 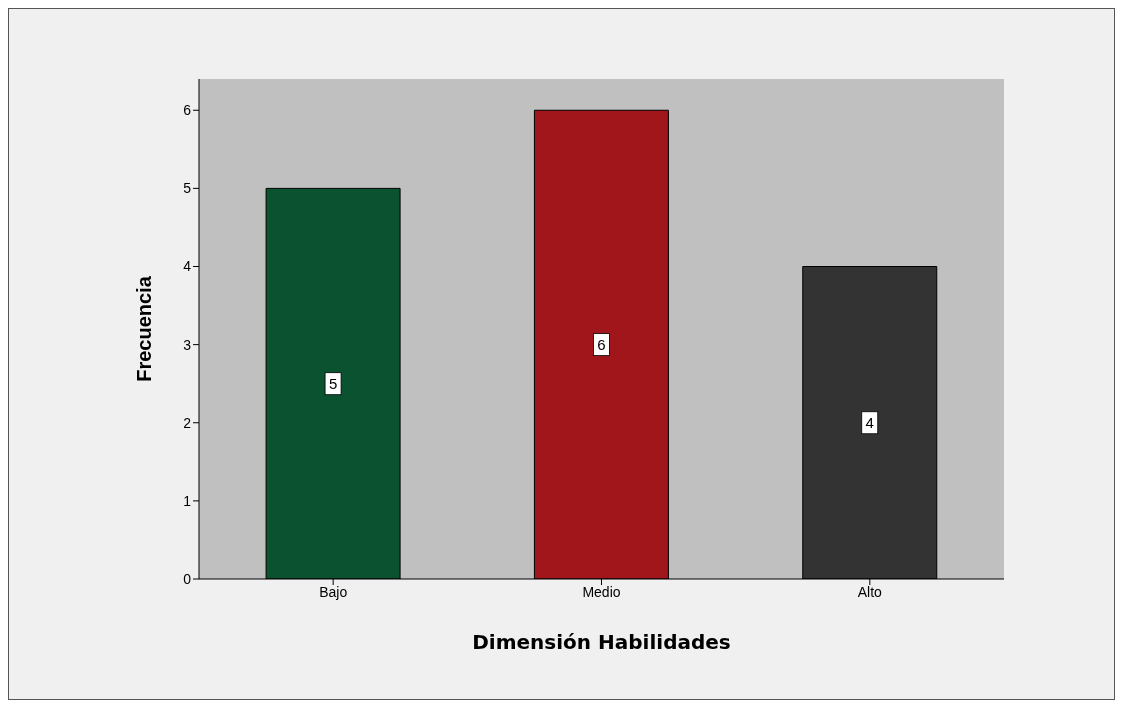 I want to click on y-tick-label: 5, so click(x=187, y=188).